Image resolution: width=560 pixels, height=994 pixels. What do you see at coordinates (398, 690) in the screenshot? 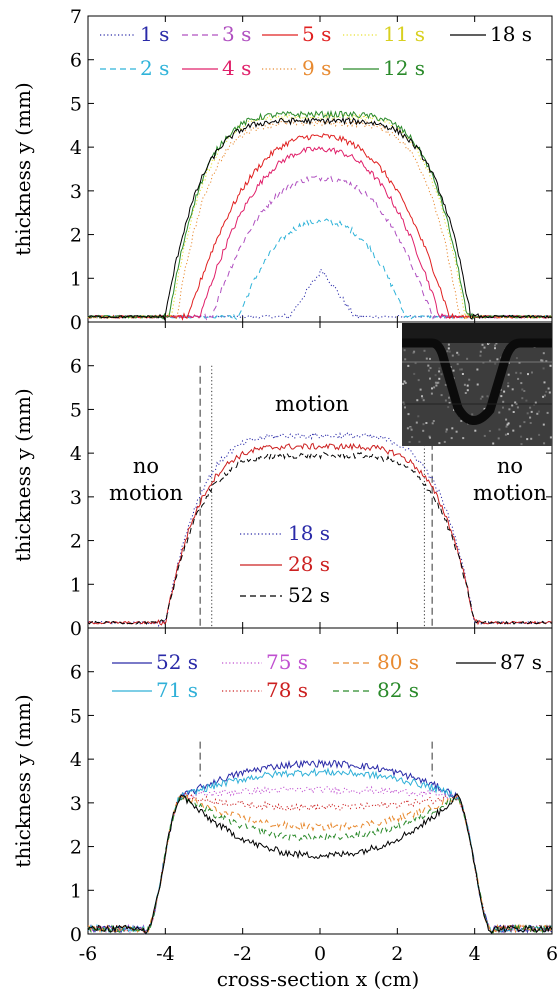
I see `legend-label: 82 s` at bounding box center [398, 690].